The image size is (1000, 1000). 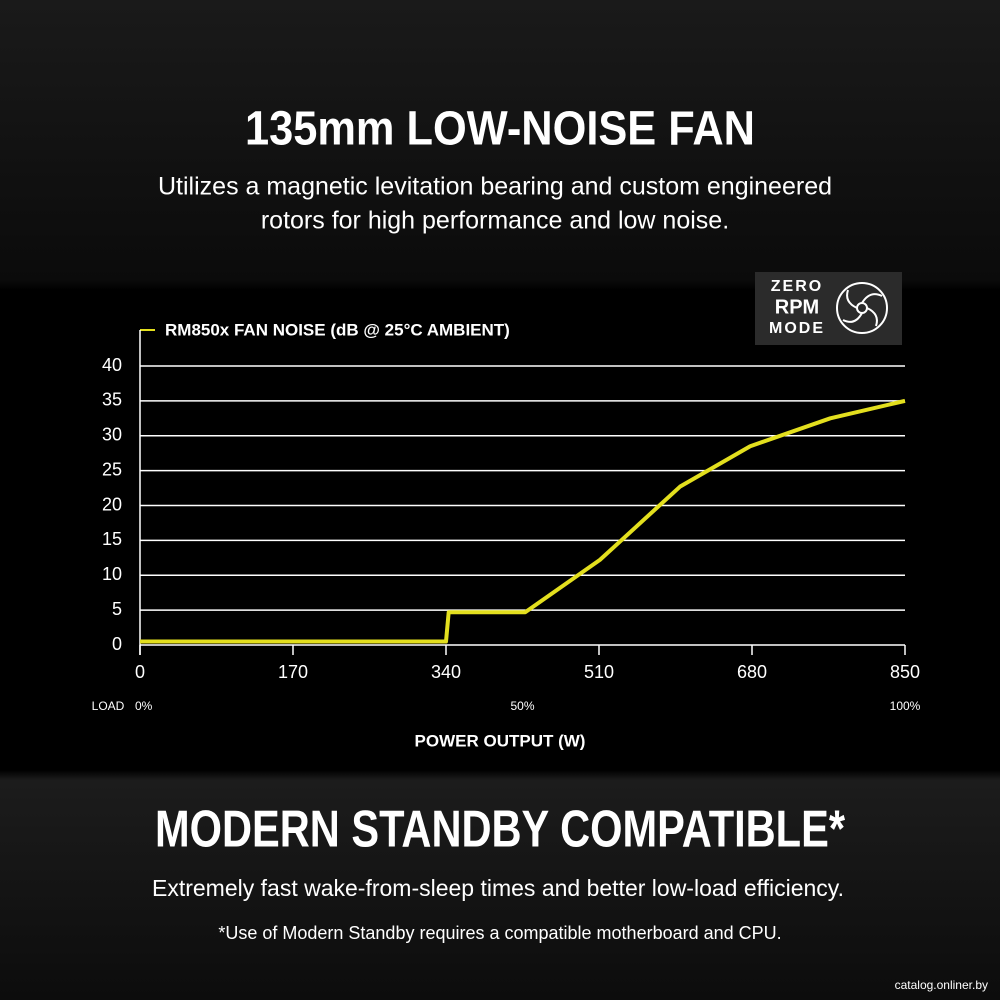 I want to click on badge: ZERO RPM MODE, so click(x=828, y=308).